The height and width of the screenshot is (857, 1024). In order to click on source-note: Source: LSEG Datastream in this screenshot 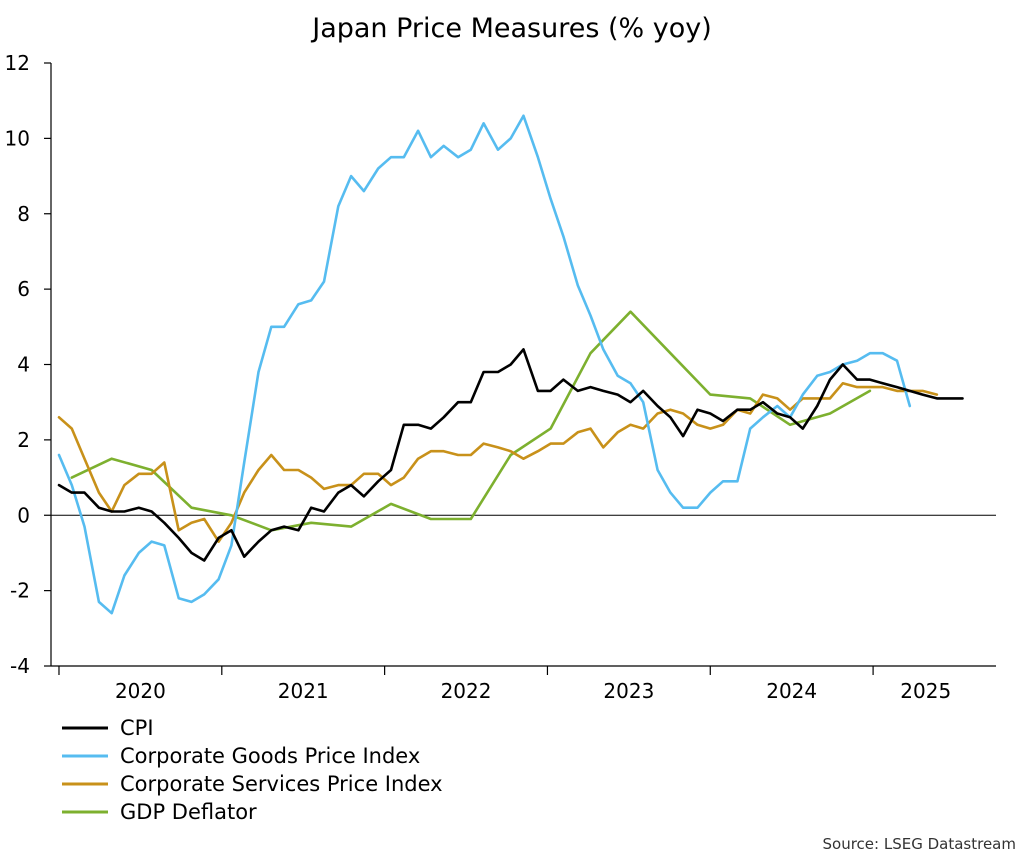, I will do `click(919, 844)`.